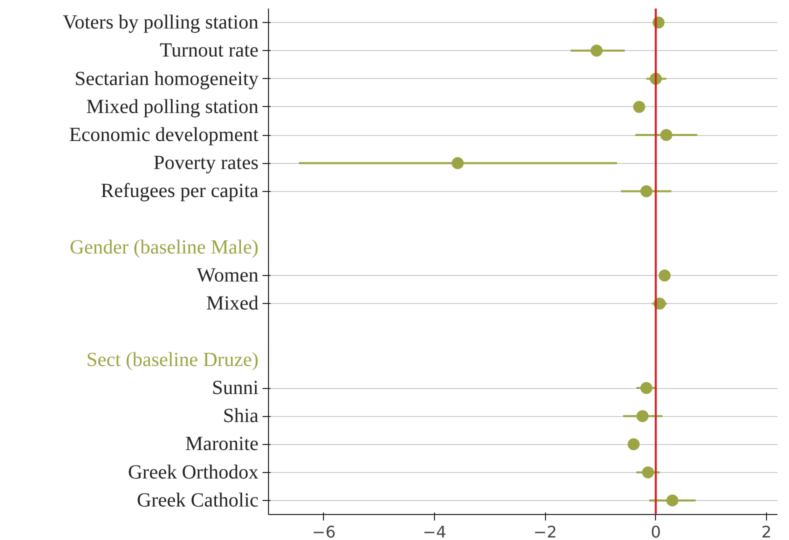 This screenshot has height=540, width=789. Describe the element at coordinates (434, 531) in the screenshot. I see `x-tick-label: −4` at that location.